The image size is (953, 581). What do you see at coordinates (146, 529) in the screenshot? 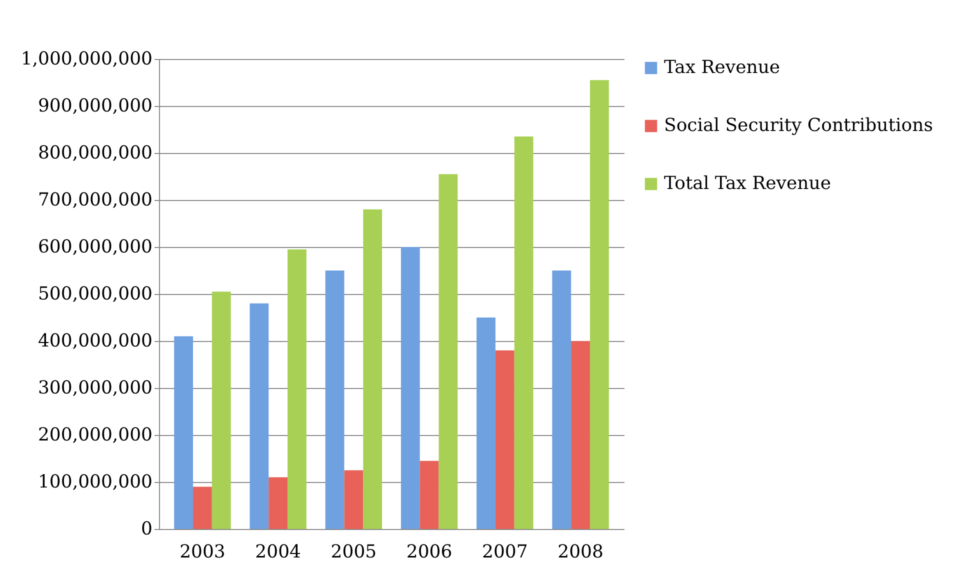
I see `y-tick-label: 0` at bounding box center [146, 529].